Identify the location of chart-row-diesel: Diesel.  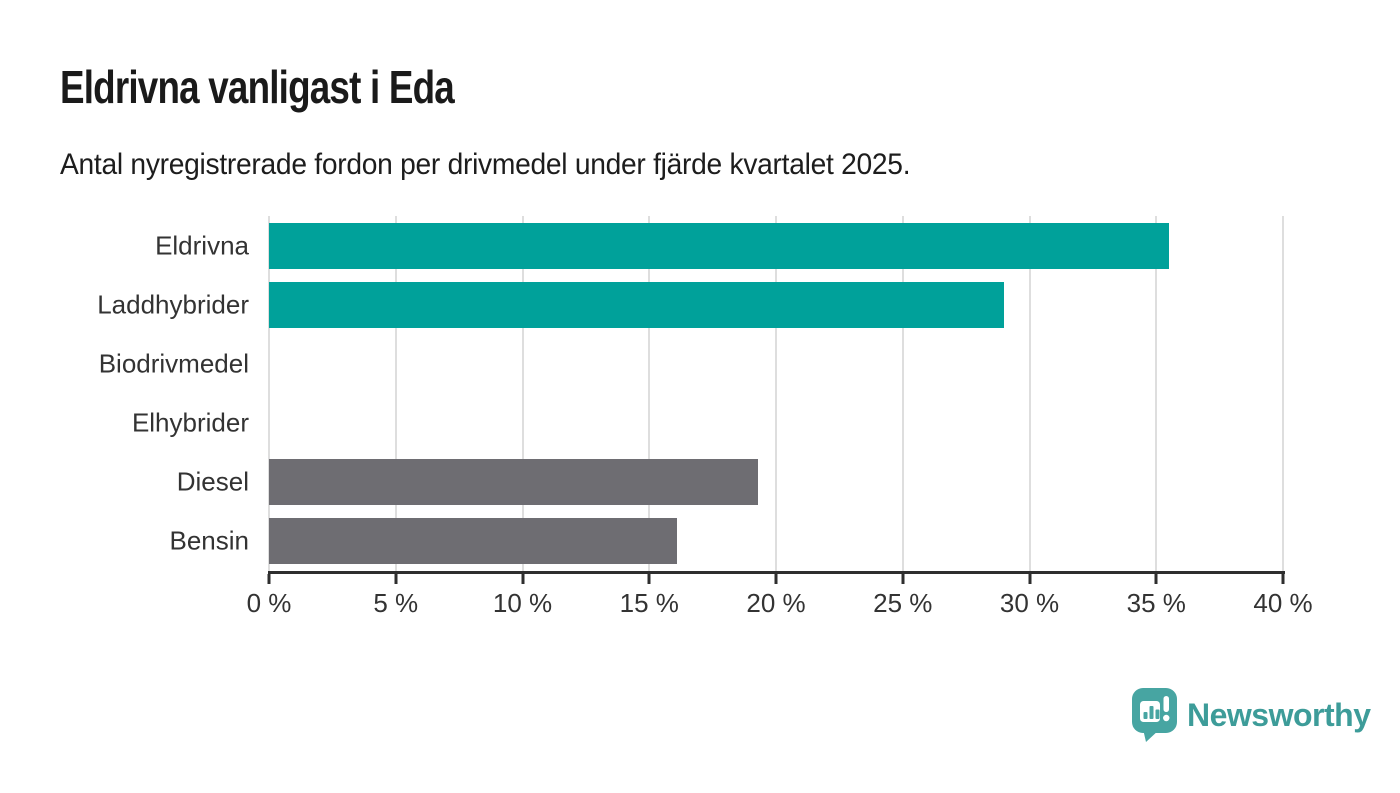
(730, 482).